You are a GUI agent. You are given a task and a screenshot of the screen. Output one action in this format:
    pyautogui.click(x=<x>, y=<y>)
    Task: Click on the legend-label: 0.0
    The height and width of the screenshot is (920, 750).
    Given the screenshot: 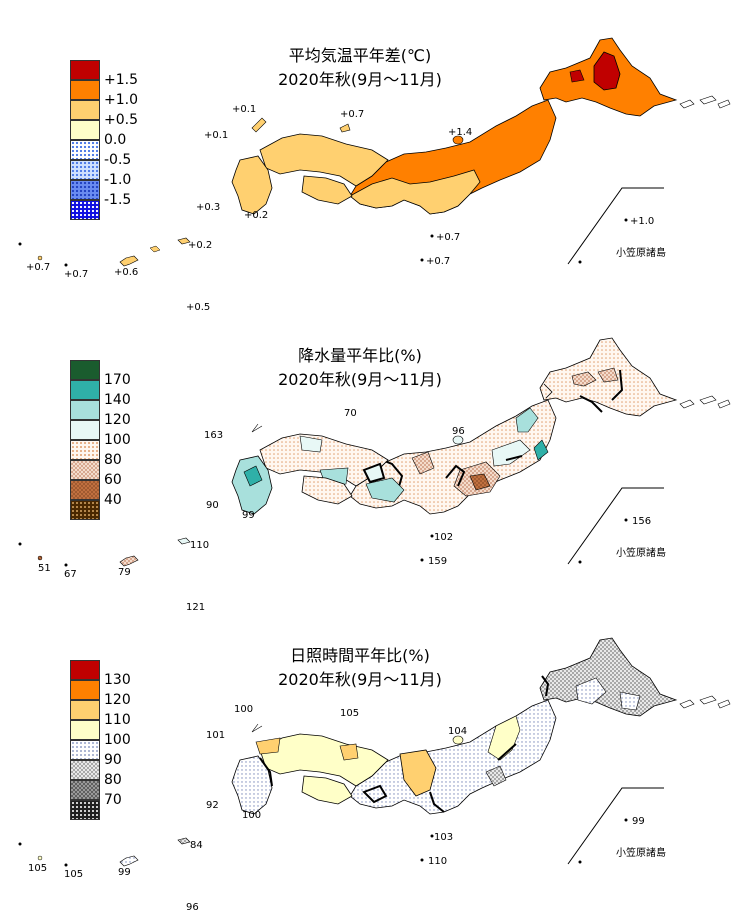 What is the action you would take?
    pyautogui.click(x=115, y=140)
    